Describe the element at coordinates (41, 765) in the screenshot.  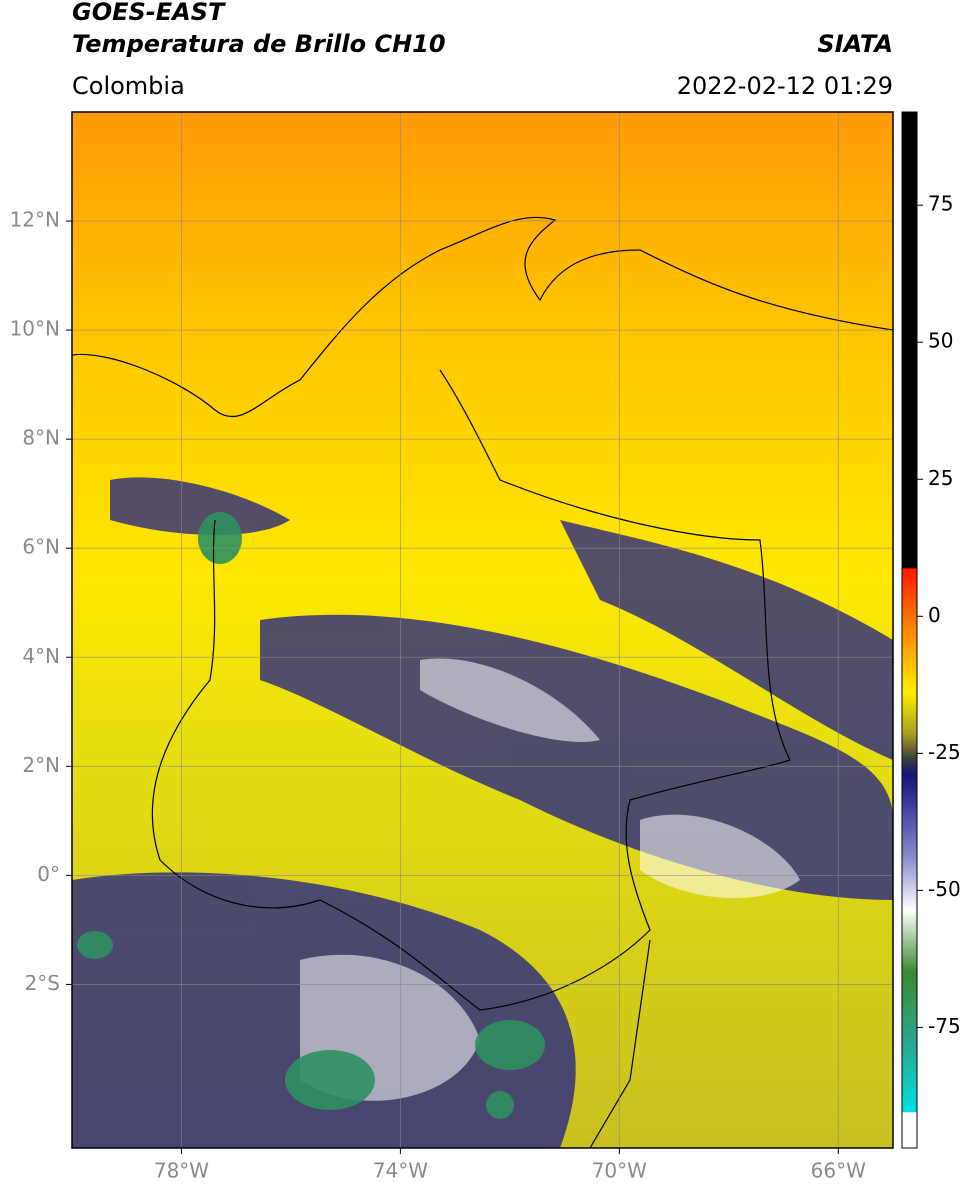
I see `lat-tick-label: 2°N` at that location.